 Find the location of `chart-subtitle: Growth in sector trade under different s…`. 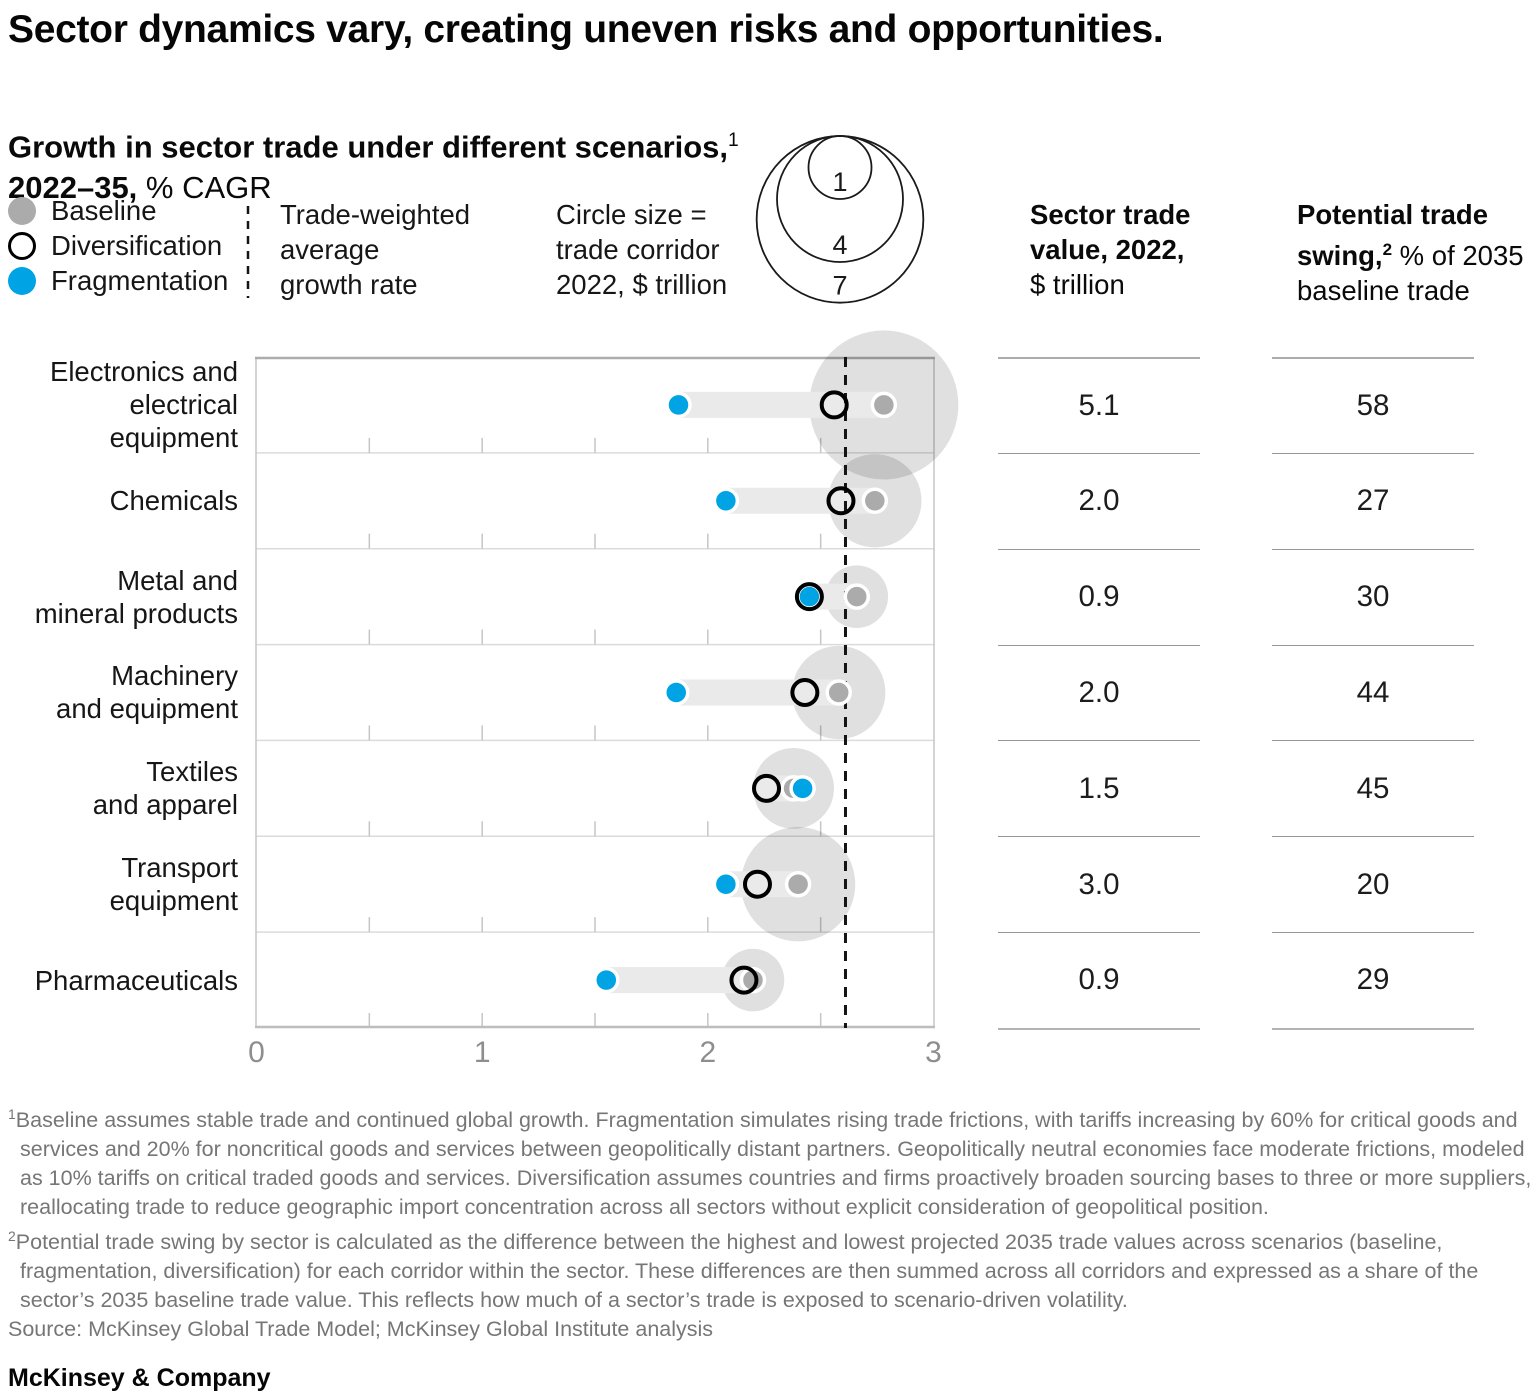

chart-subtitle: Growth in sector trade under different s… is located at coordinates (373, 164).